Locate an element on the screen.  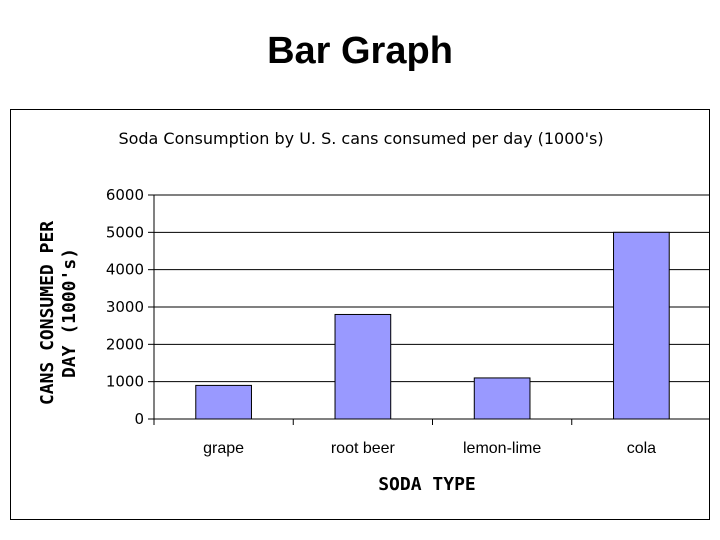
y-axis-title: CANS CONSUMED PER DAY (1000's) is located at coordinates (58, 313).